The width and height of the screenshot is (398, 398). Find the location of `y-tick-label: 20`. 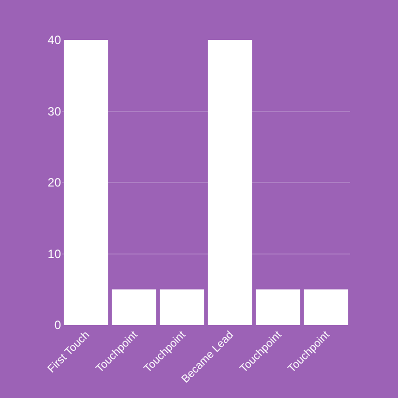

y-tick-label: 20 is located at coordinates (55, 183).